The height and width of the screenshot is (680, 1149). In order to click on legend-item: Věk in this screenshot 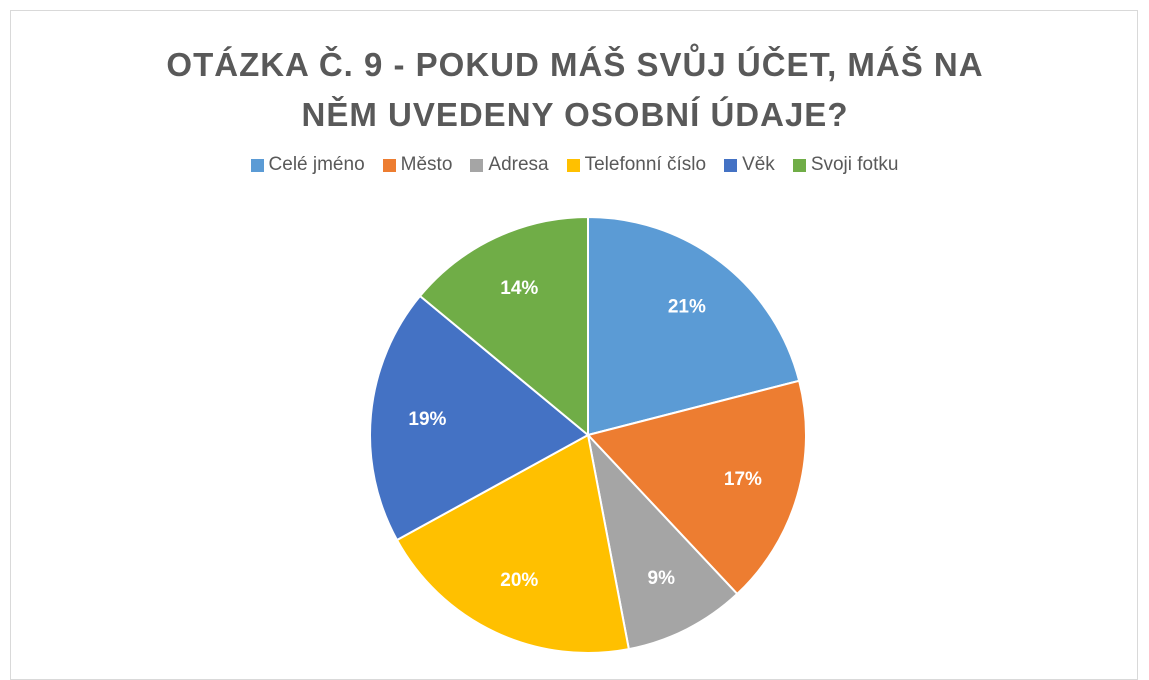, I will do `click(749, 165)`.